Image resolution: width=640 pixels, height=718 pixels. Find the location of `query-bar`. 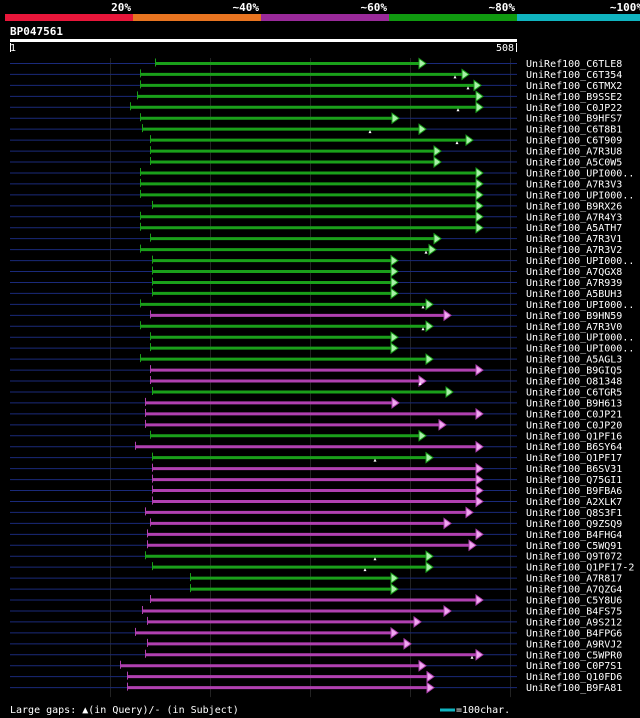

query-bar is located at coordinates (263, 40).